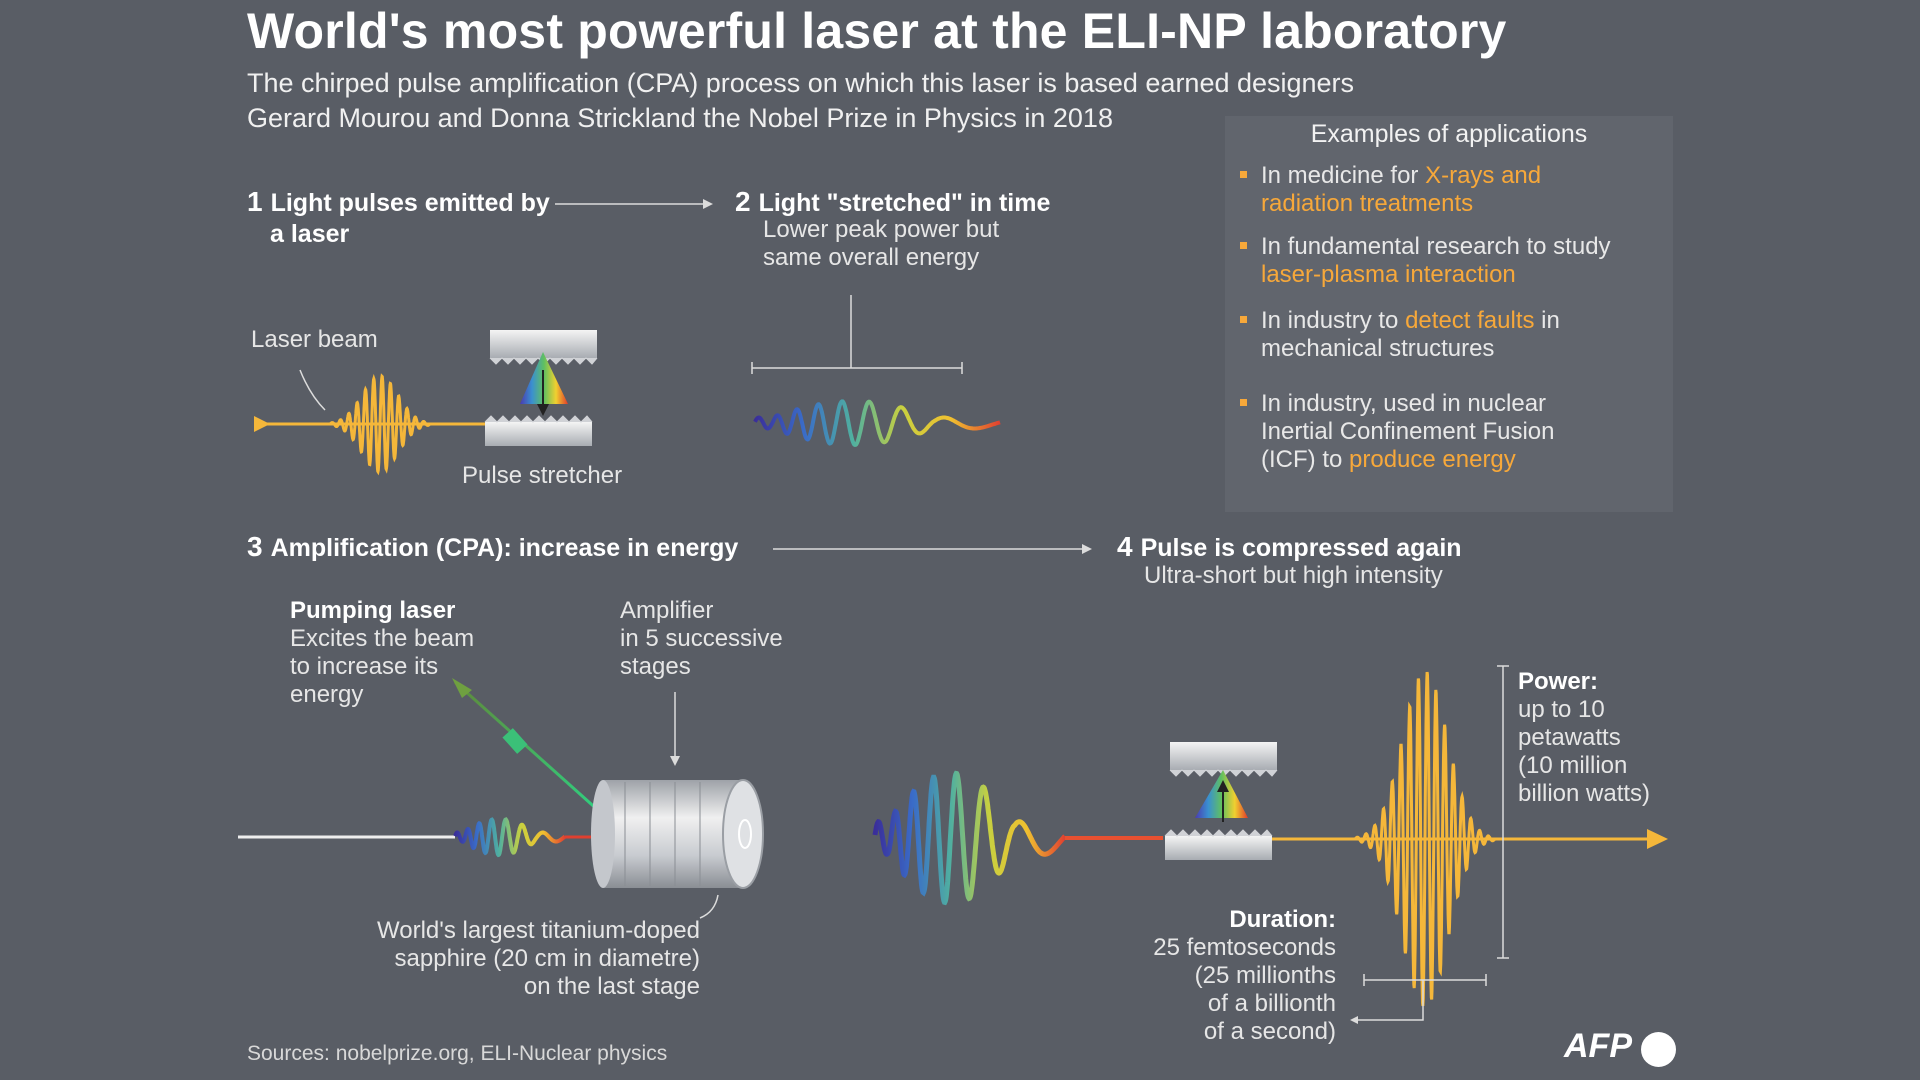  I want to click on step-4-description: Ultra-short but high intensity, so click(1293, 575).